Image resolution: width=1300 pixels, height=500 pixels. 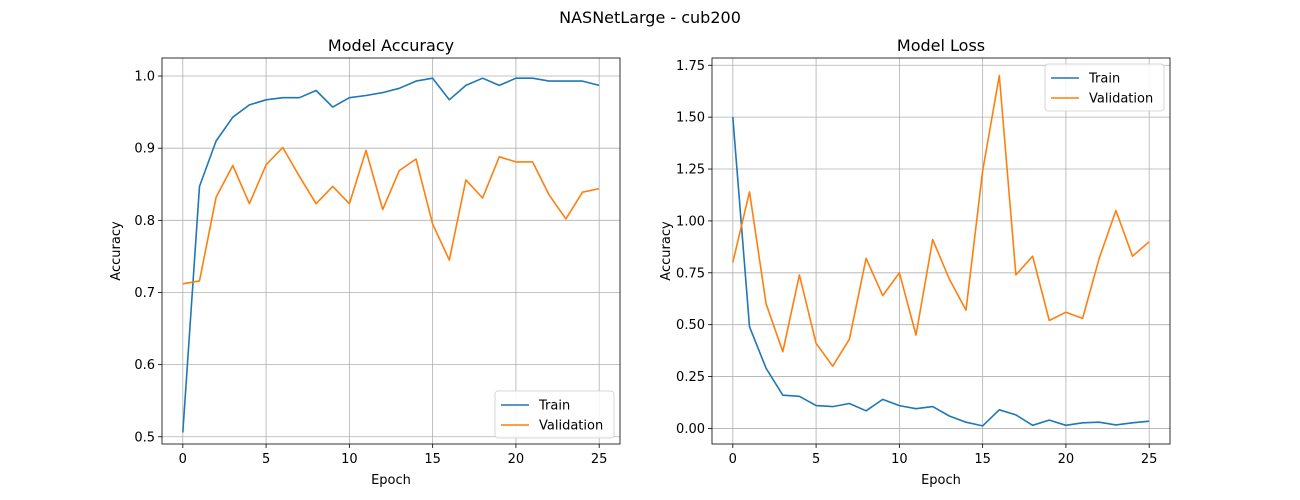 I want to click on y-tick-label: 1.75, so click(x=690, y=66).